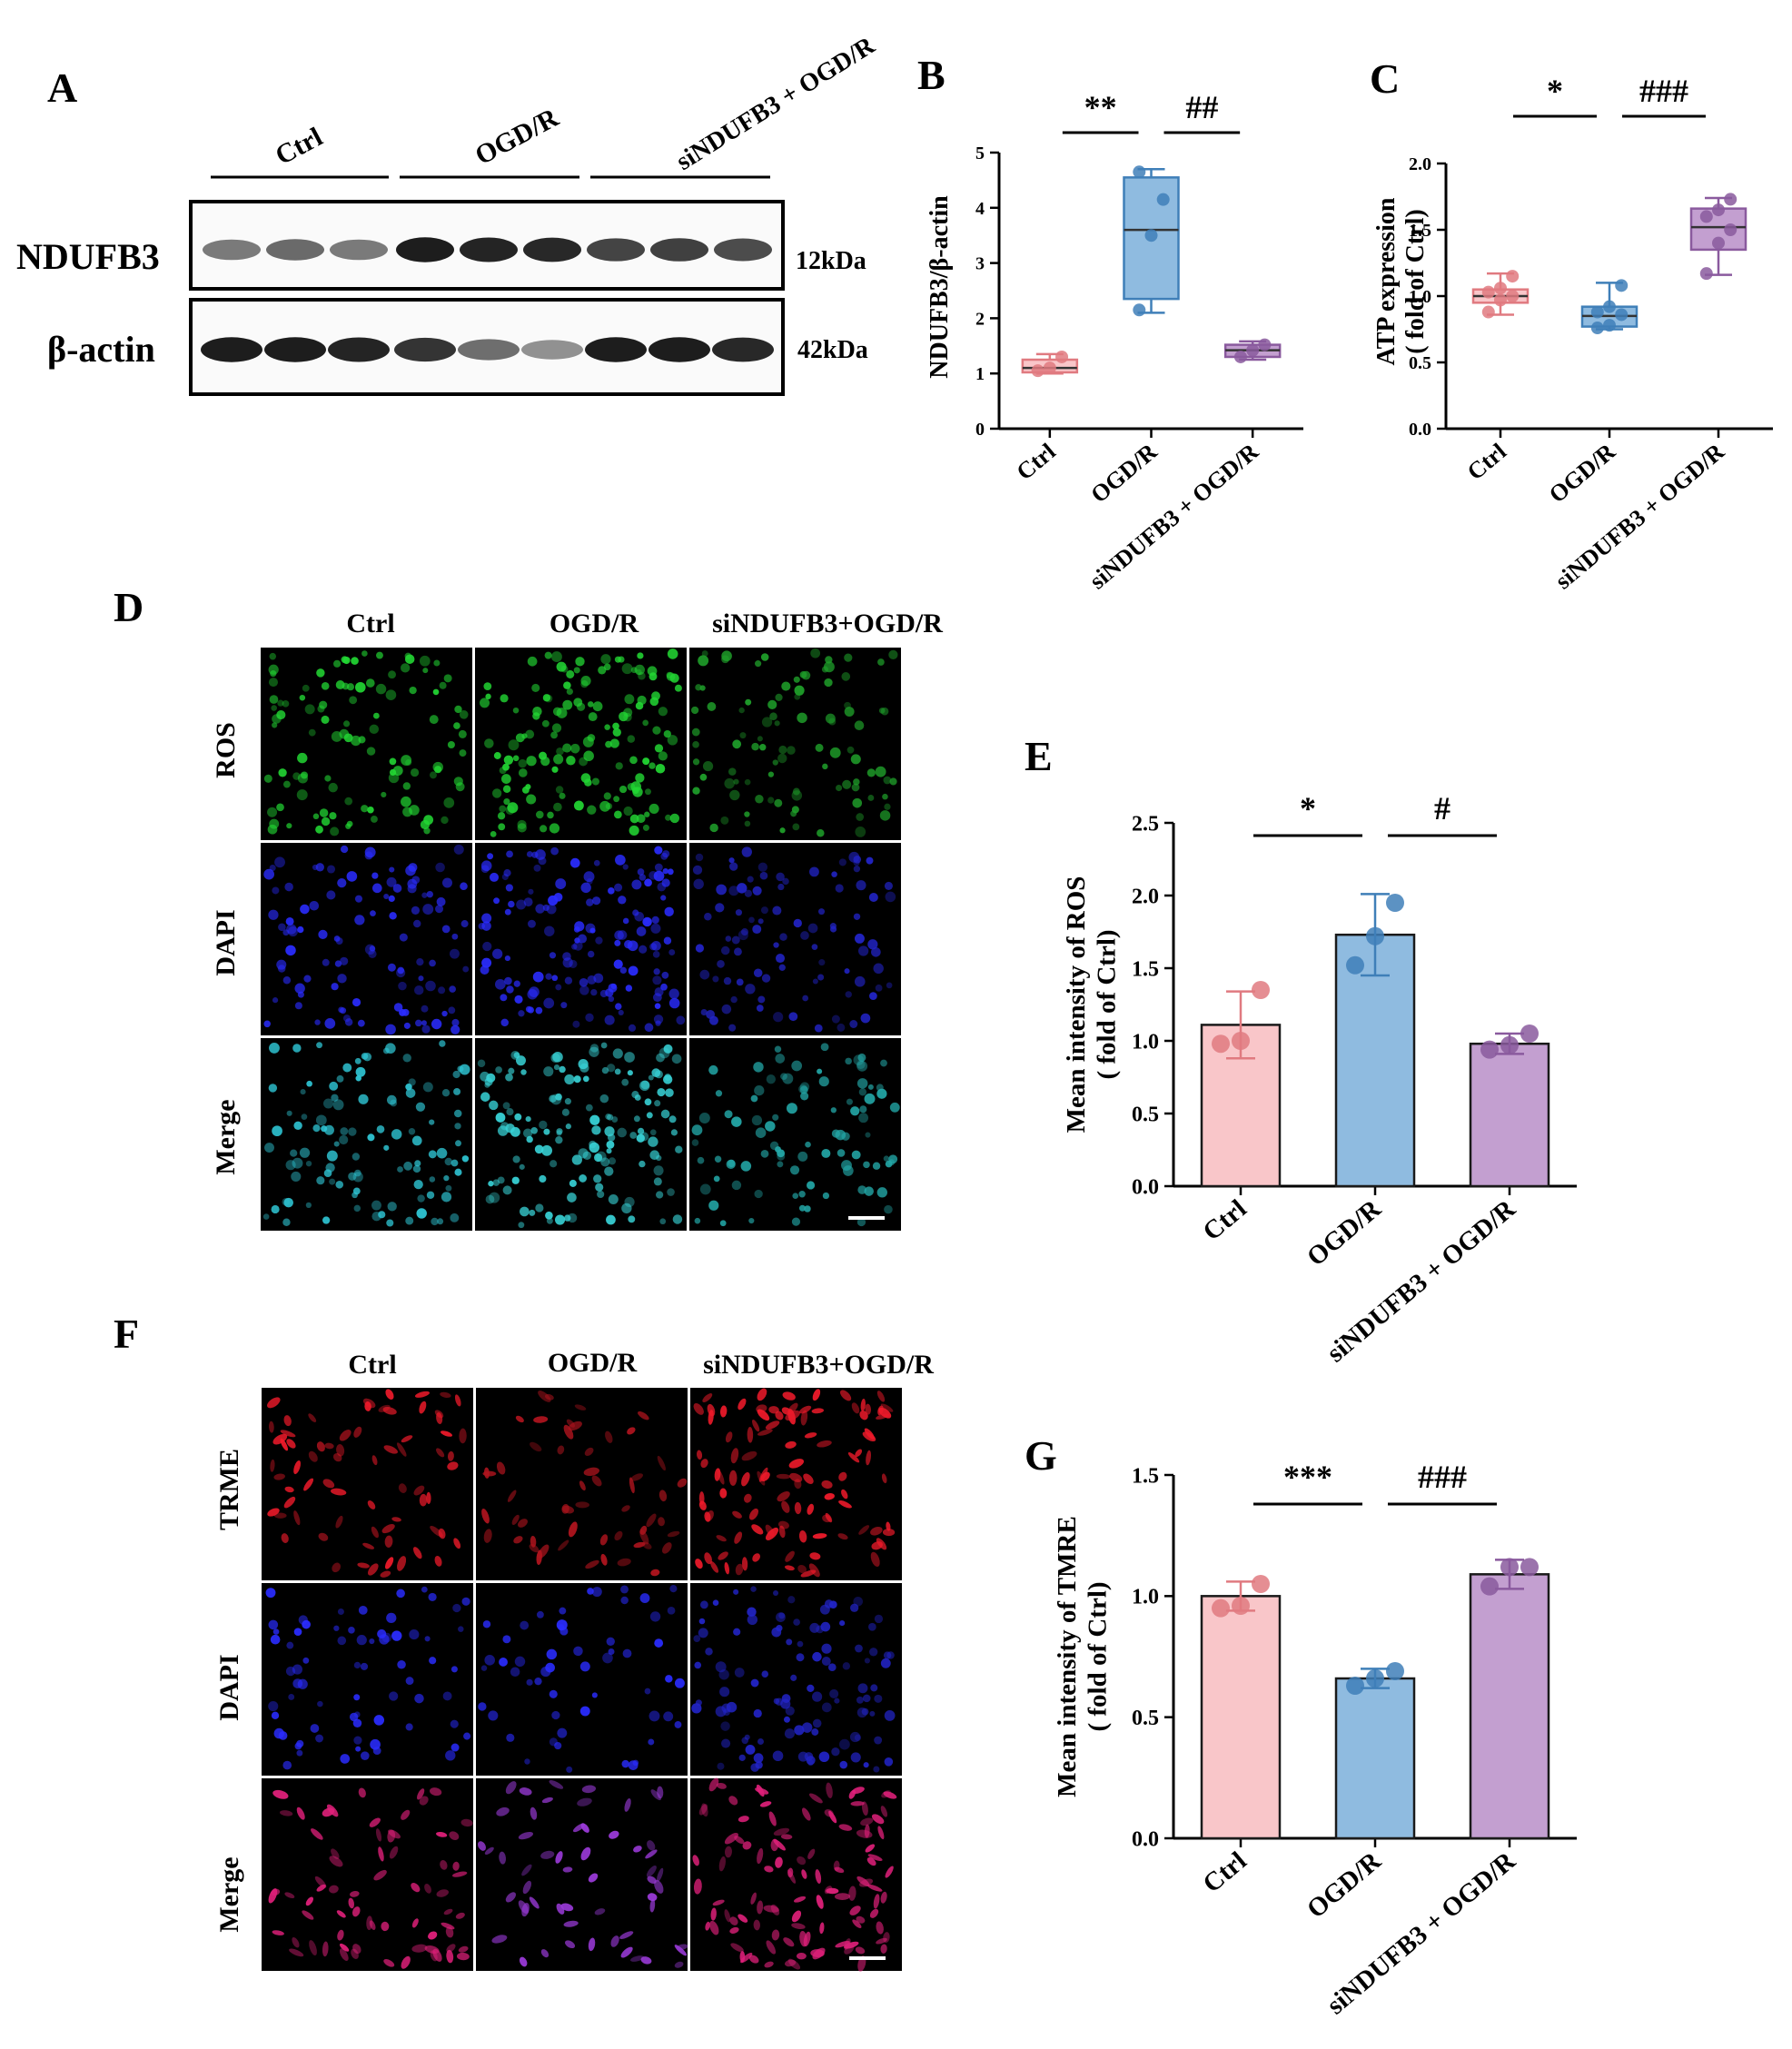  Describe the element at coordinates (1100, 107) in the screenshot. I see `significance-label: **` at that location.